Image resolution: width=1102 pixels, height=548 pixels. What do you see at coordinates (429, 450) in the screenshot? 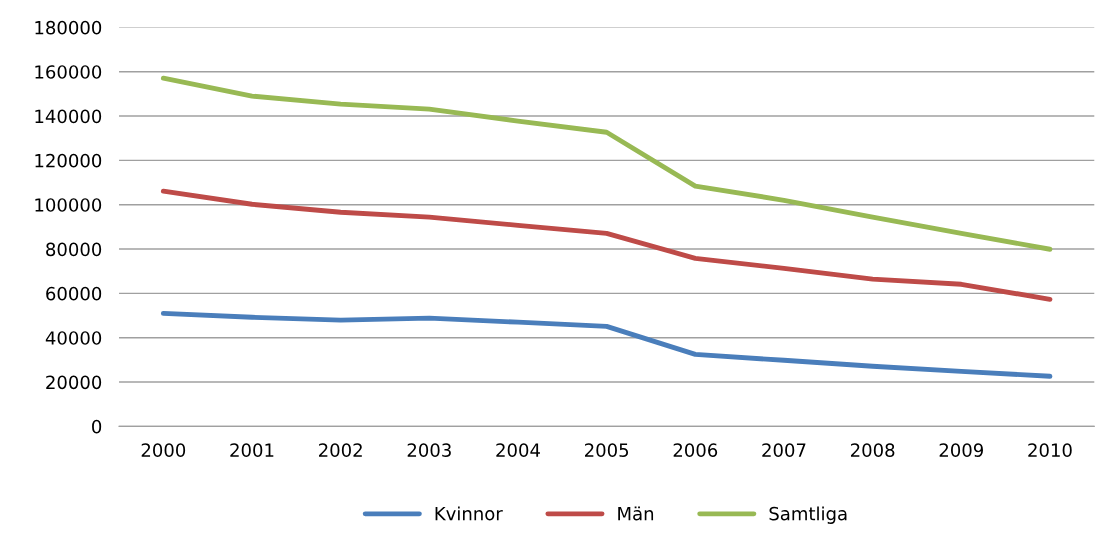
I see `x-tick-label: 2003` at bounding box center [429, 450].